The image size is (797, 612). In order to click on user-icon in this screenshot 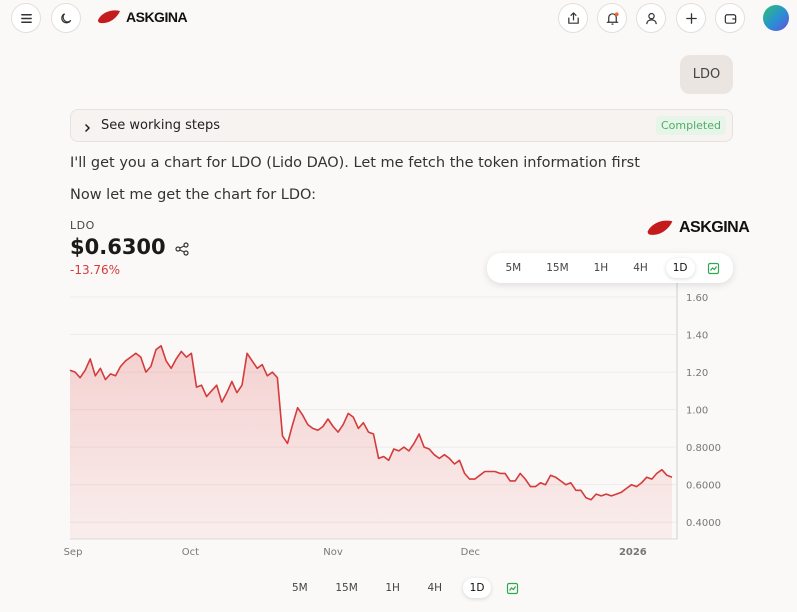, I will do `click(651, 18)`.